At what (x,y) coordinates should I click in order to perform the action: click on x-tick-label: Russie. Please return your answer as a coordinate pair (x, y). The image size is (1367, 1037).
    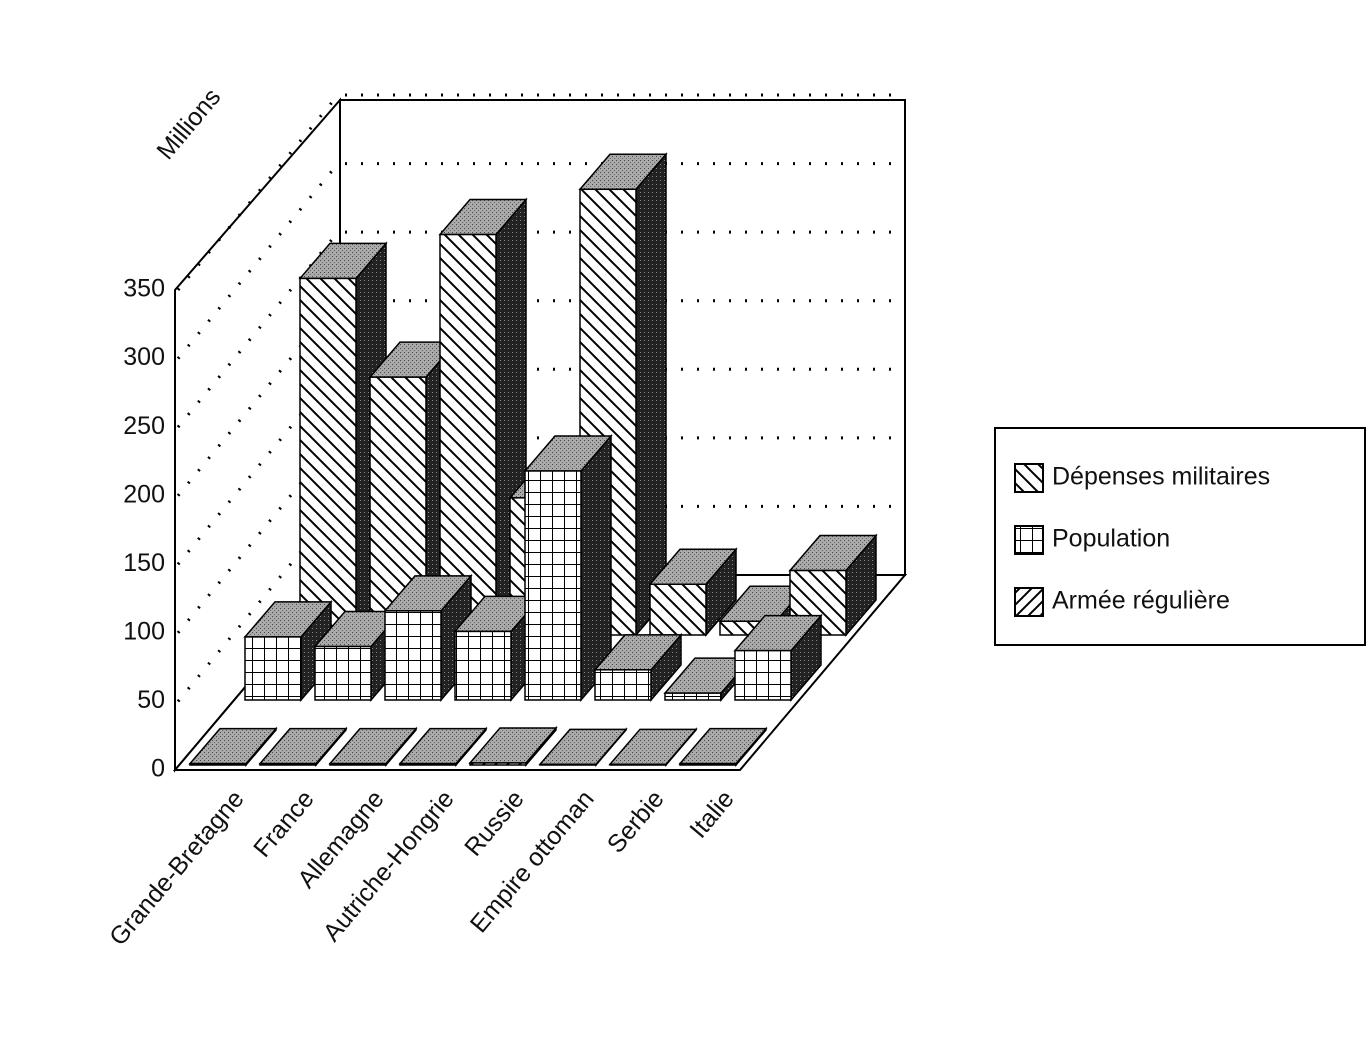
    Looking at the image, I should click on (494, 823).